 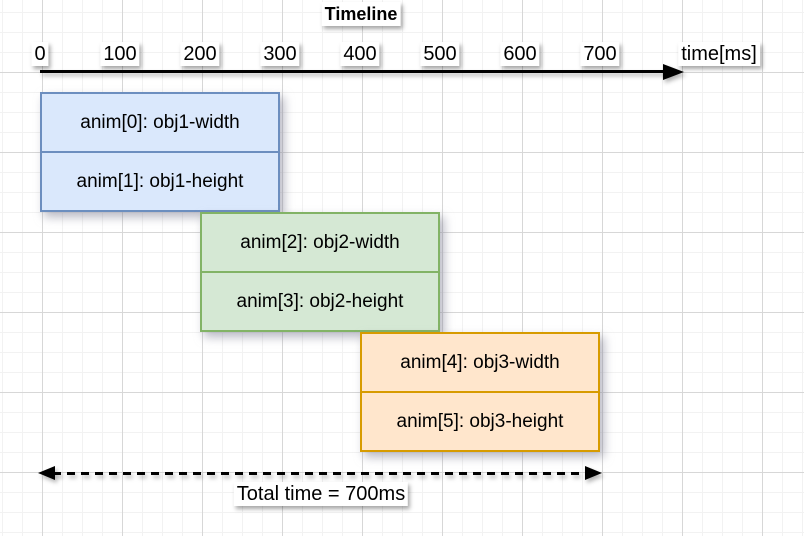 What do you see at coordinates (46, 473) in the screenshot?
I see `arrow-head-left-icon` at bounding box center [46, 473].